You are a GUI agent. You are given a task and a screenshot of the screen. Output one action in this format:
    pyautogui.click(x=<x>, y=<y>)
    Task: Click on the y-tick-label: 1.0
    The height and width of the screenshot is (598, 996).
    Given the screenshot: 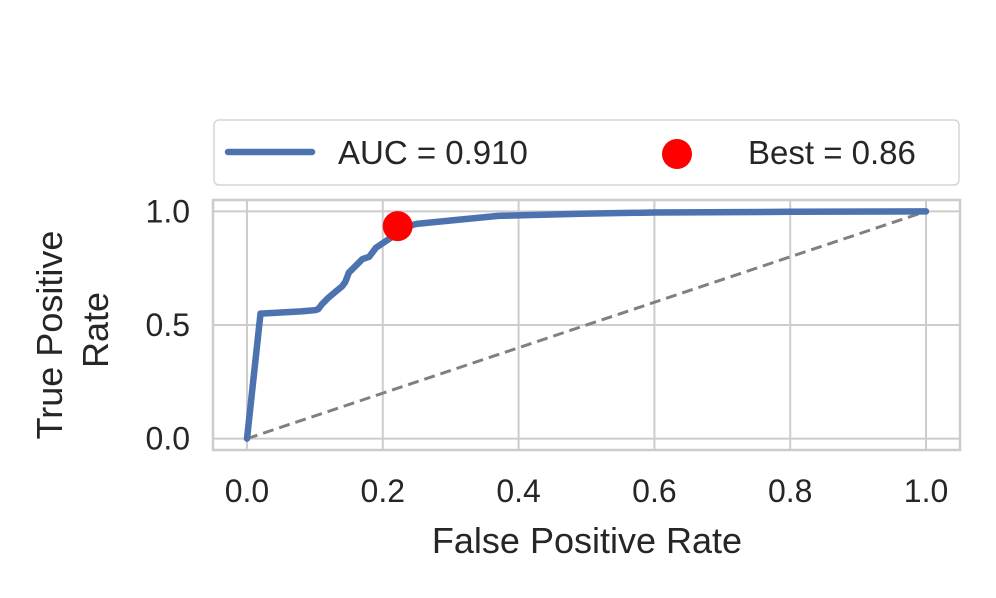 What is the action you would take?
    pyautogui.click(x=168, y=211)
    